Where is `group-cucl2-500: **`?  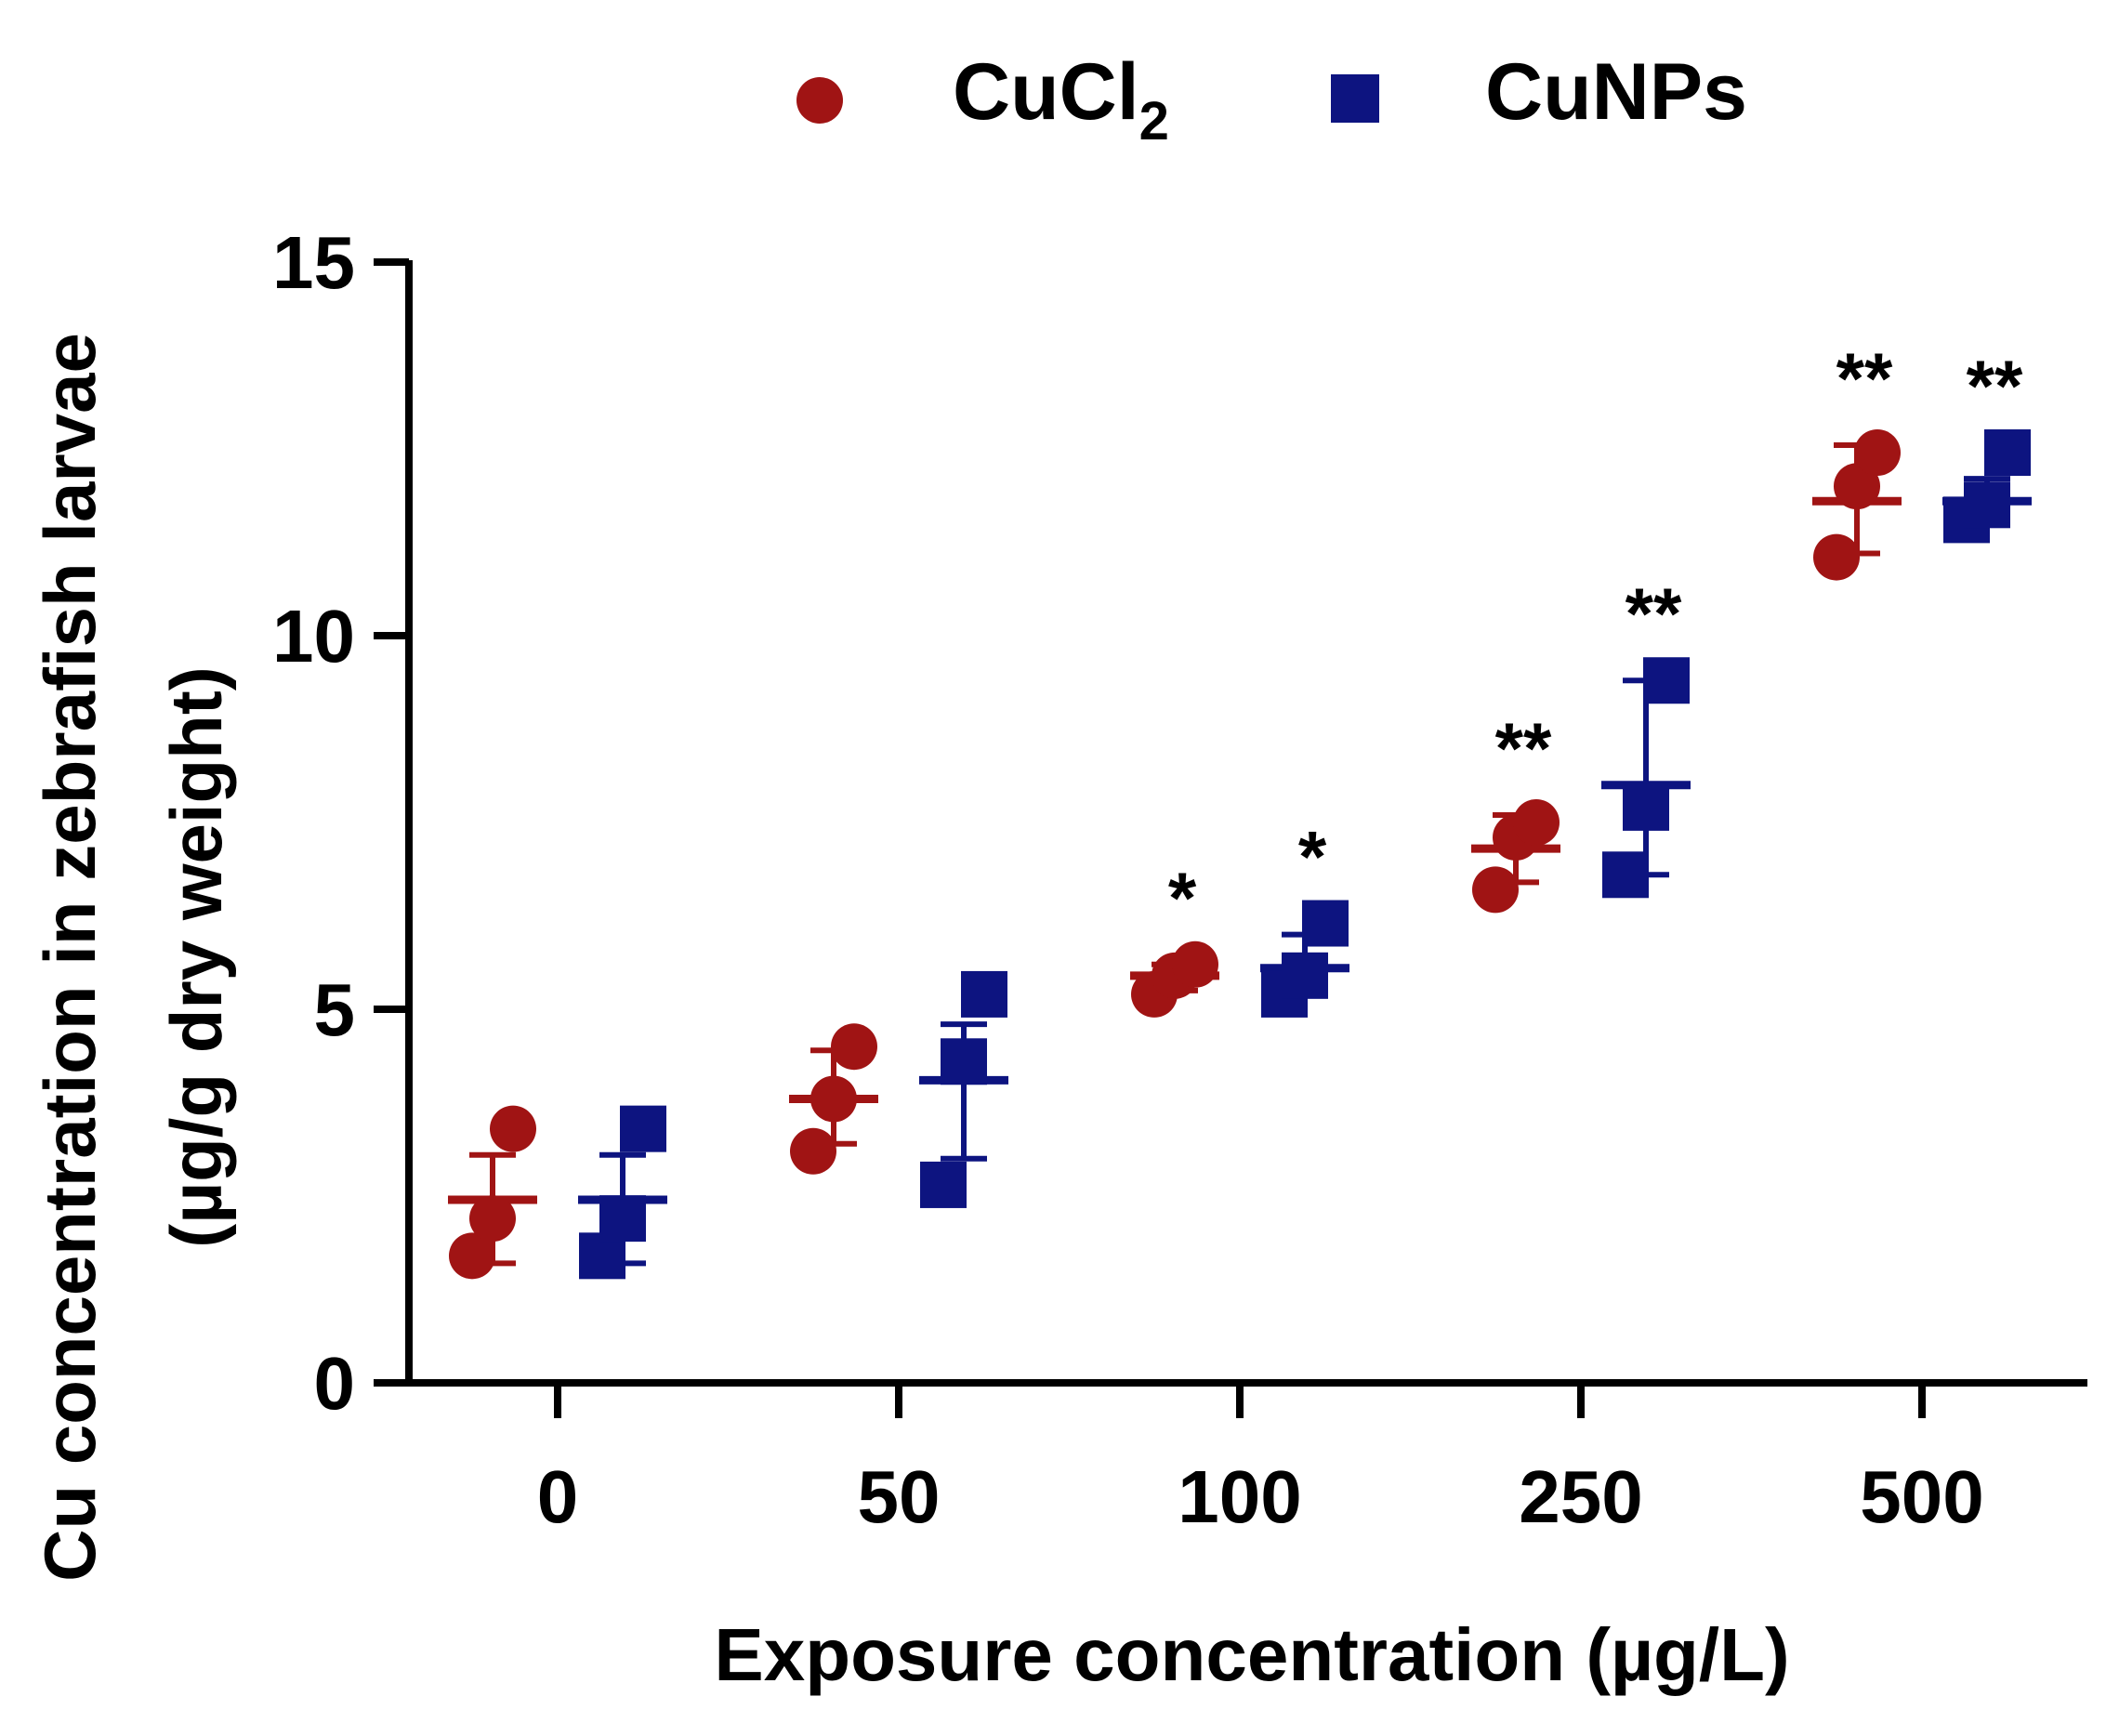 group-cucl2-500: ** is located at coordinates (1857, 459).